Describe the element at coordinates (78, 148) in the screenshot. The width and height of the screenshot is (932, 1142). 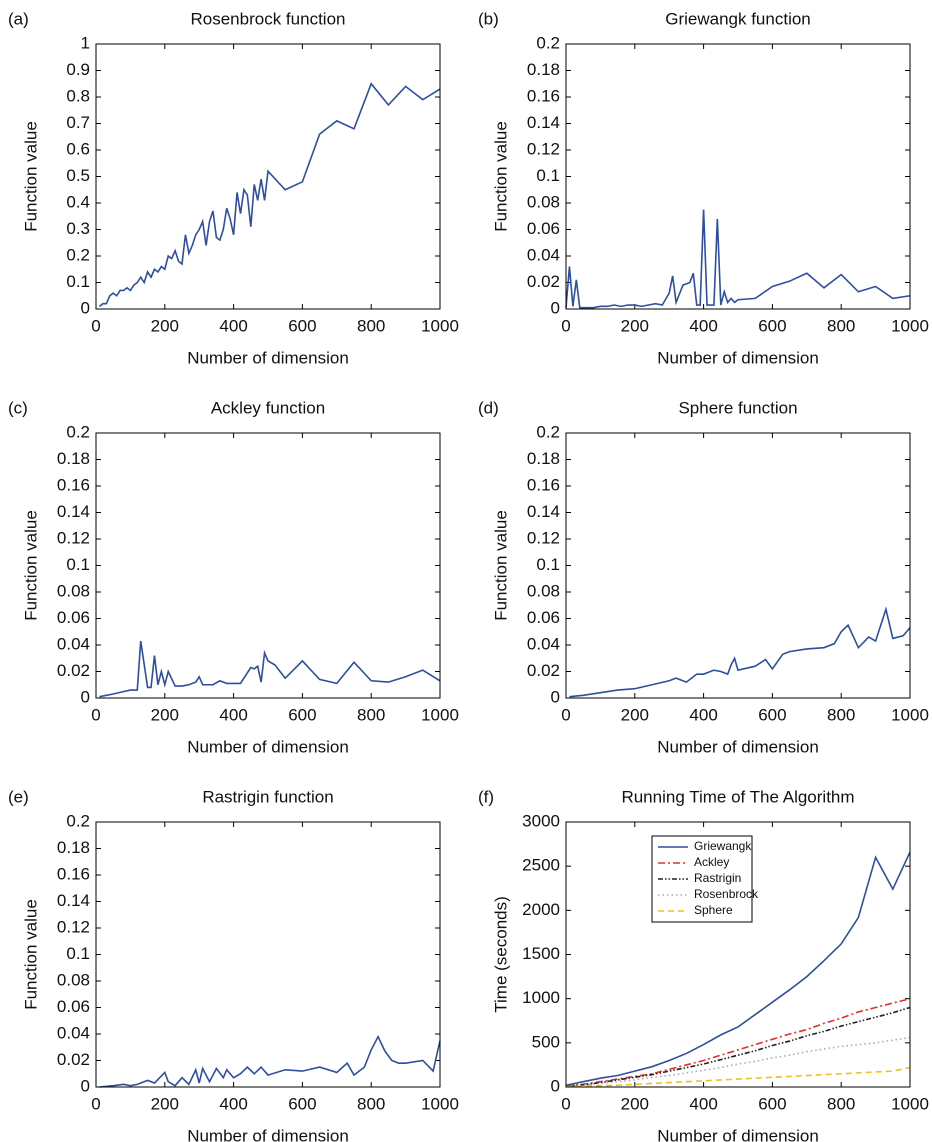
I see `y-tick-label: 0.6` at that location.